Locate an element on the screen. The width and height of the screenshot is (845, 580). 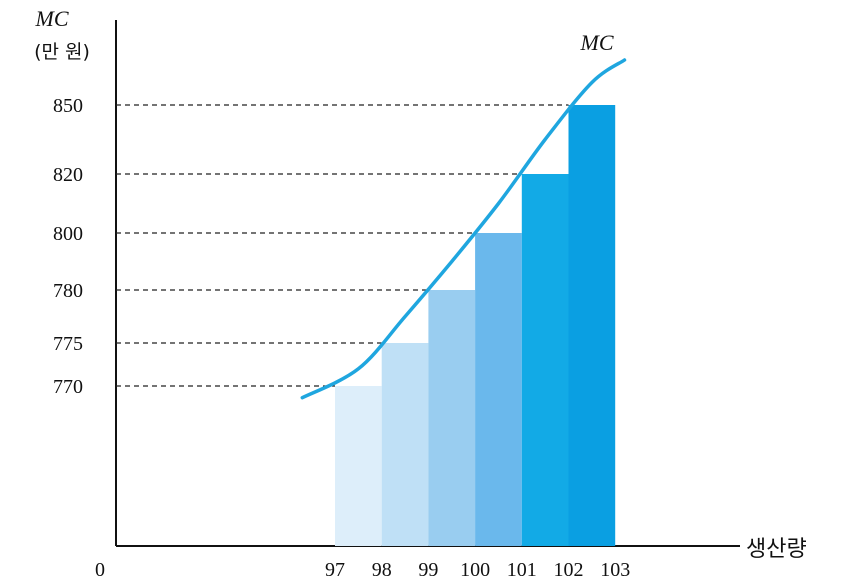
y-axis-unit: (만 원) is located at coordinates (62, 52).